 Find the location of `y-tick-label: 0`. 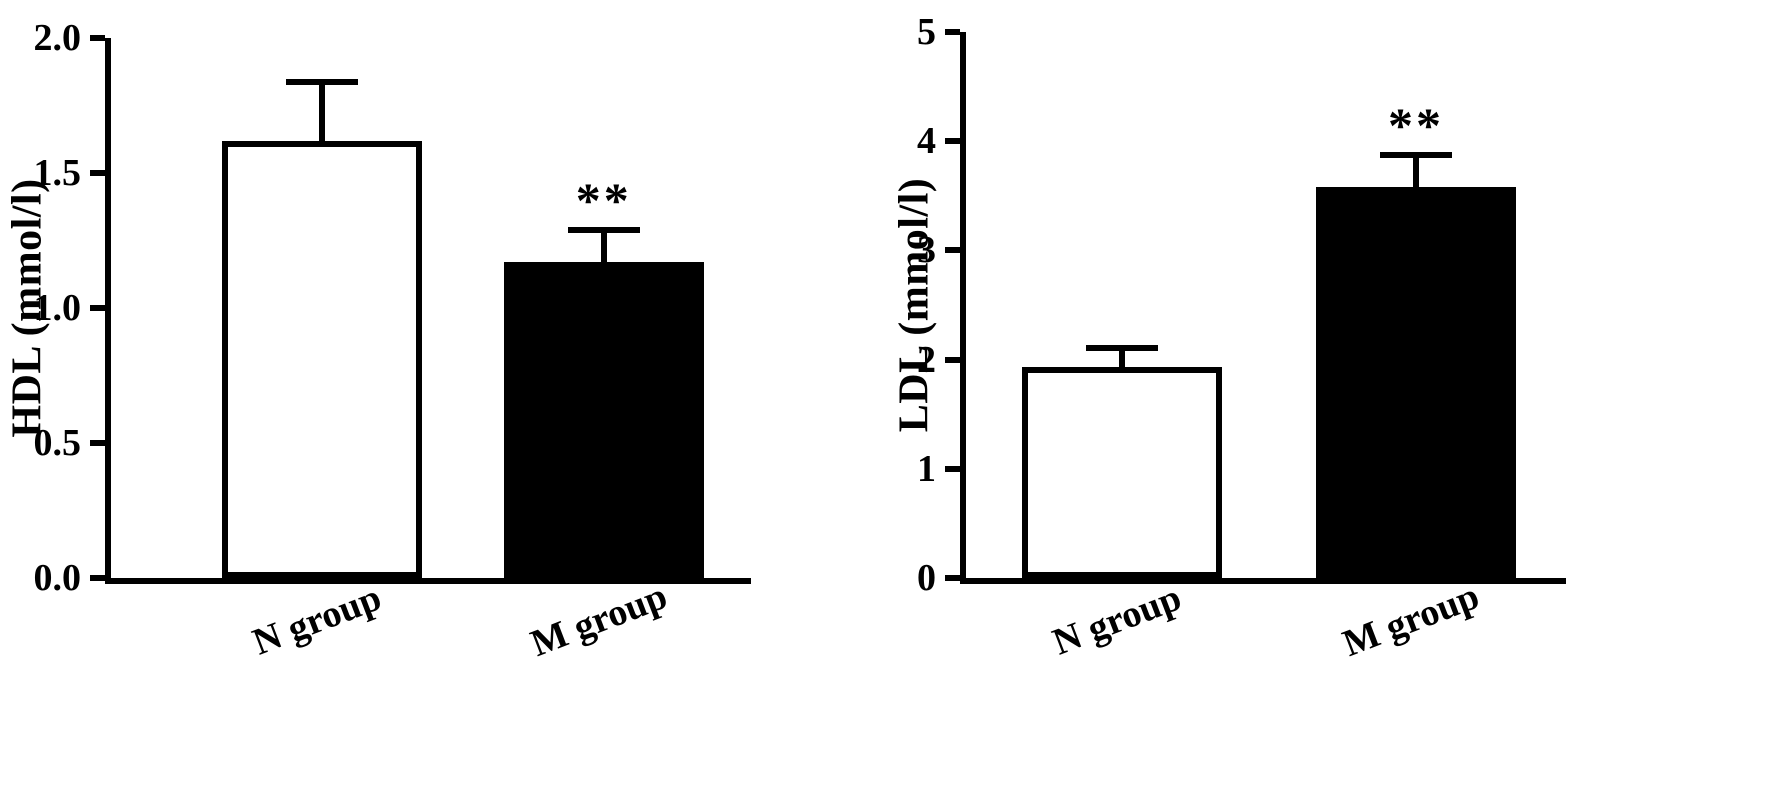

y-tick-label: 0 is located at coordinates (926, 578).